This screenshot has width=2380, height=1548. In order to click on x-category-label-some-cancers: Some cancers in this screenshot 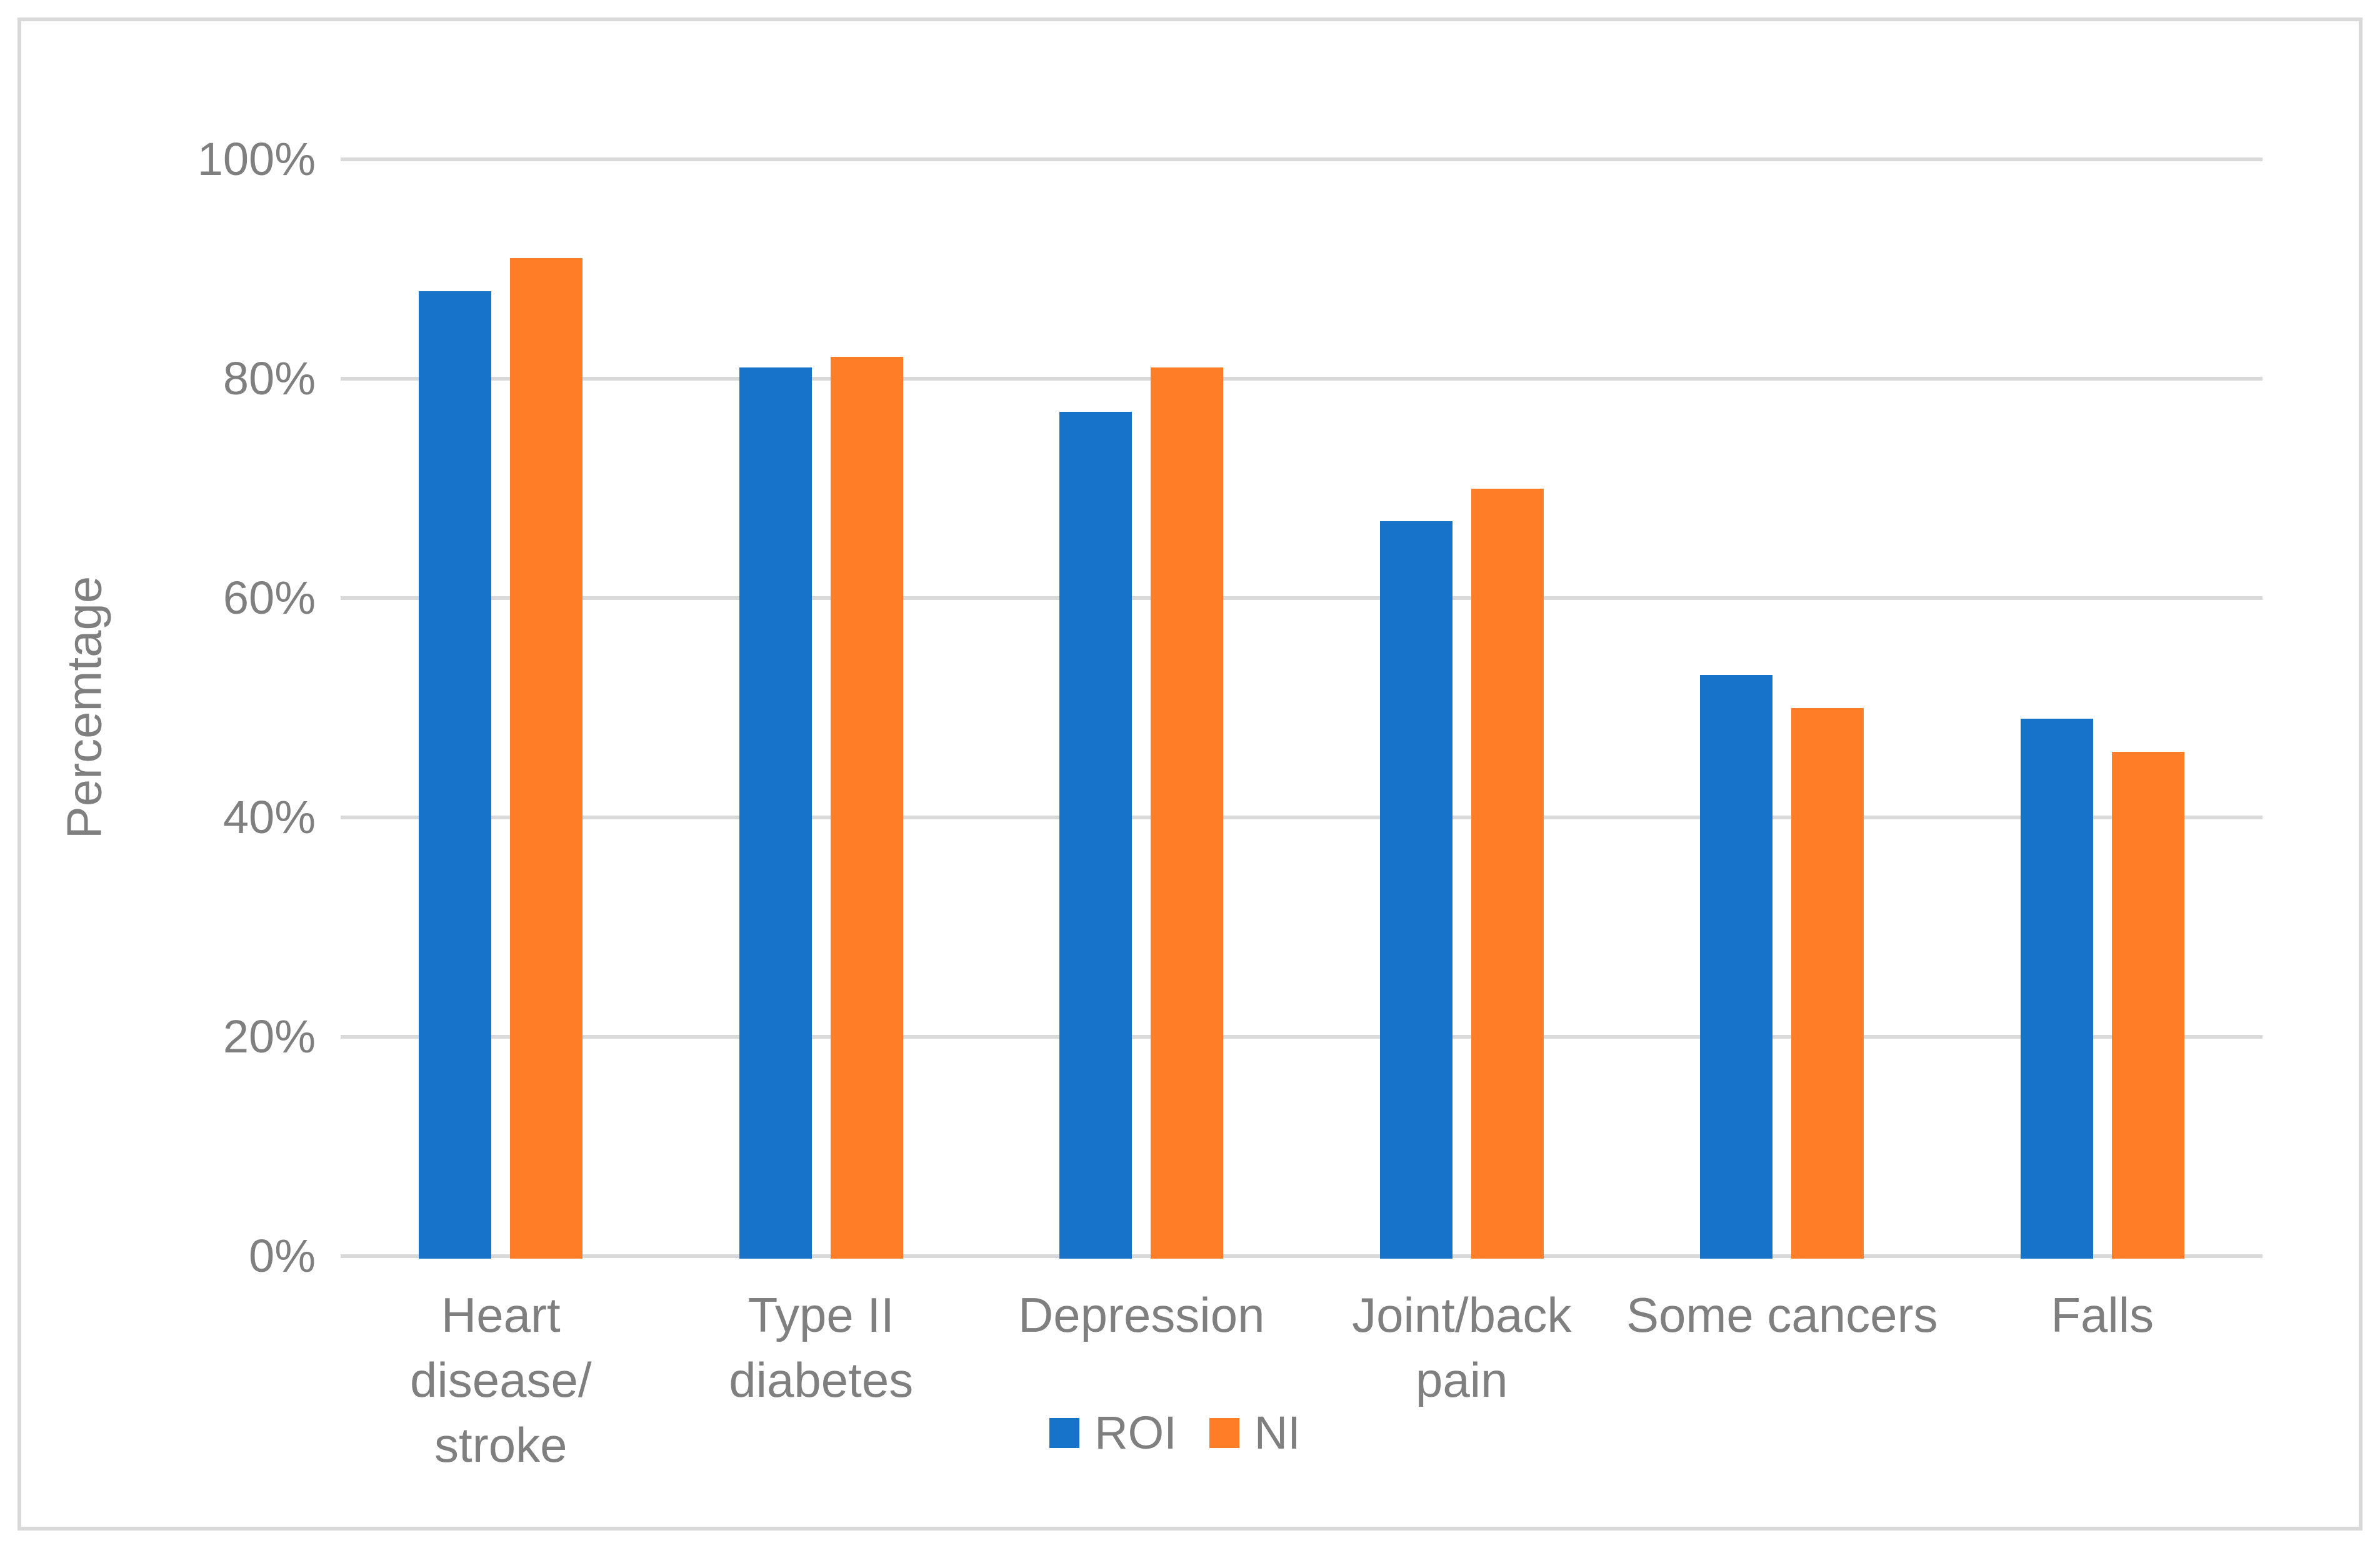, I will do `click(1782, 1314)`.